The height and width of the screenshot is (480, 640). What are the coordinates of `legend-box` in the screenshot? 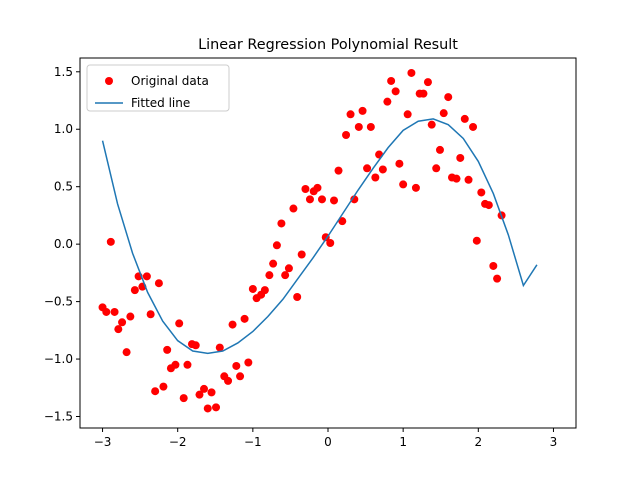 It's located at (158, 88).